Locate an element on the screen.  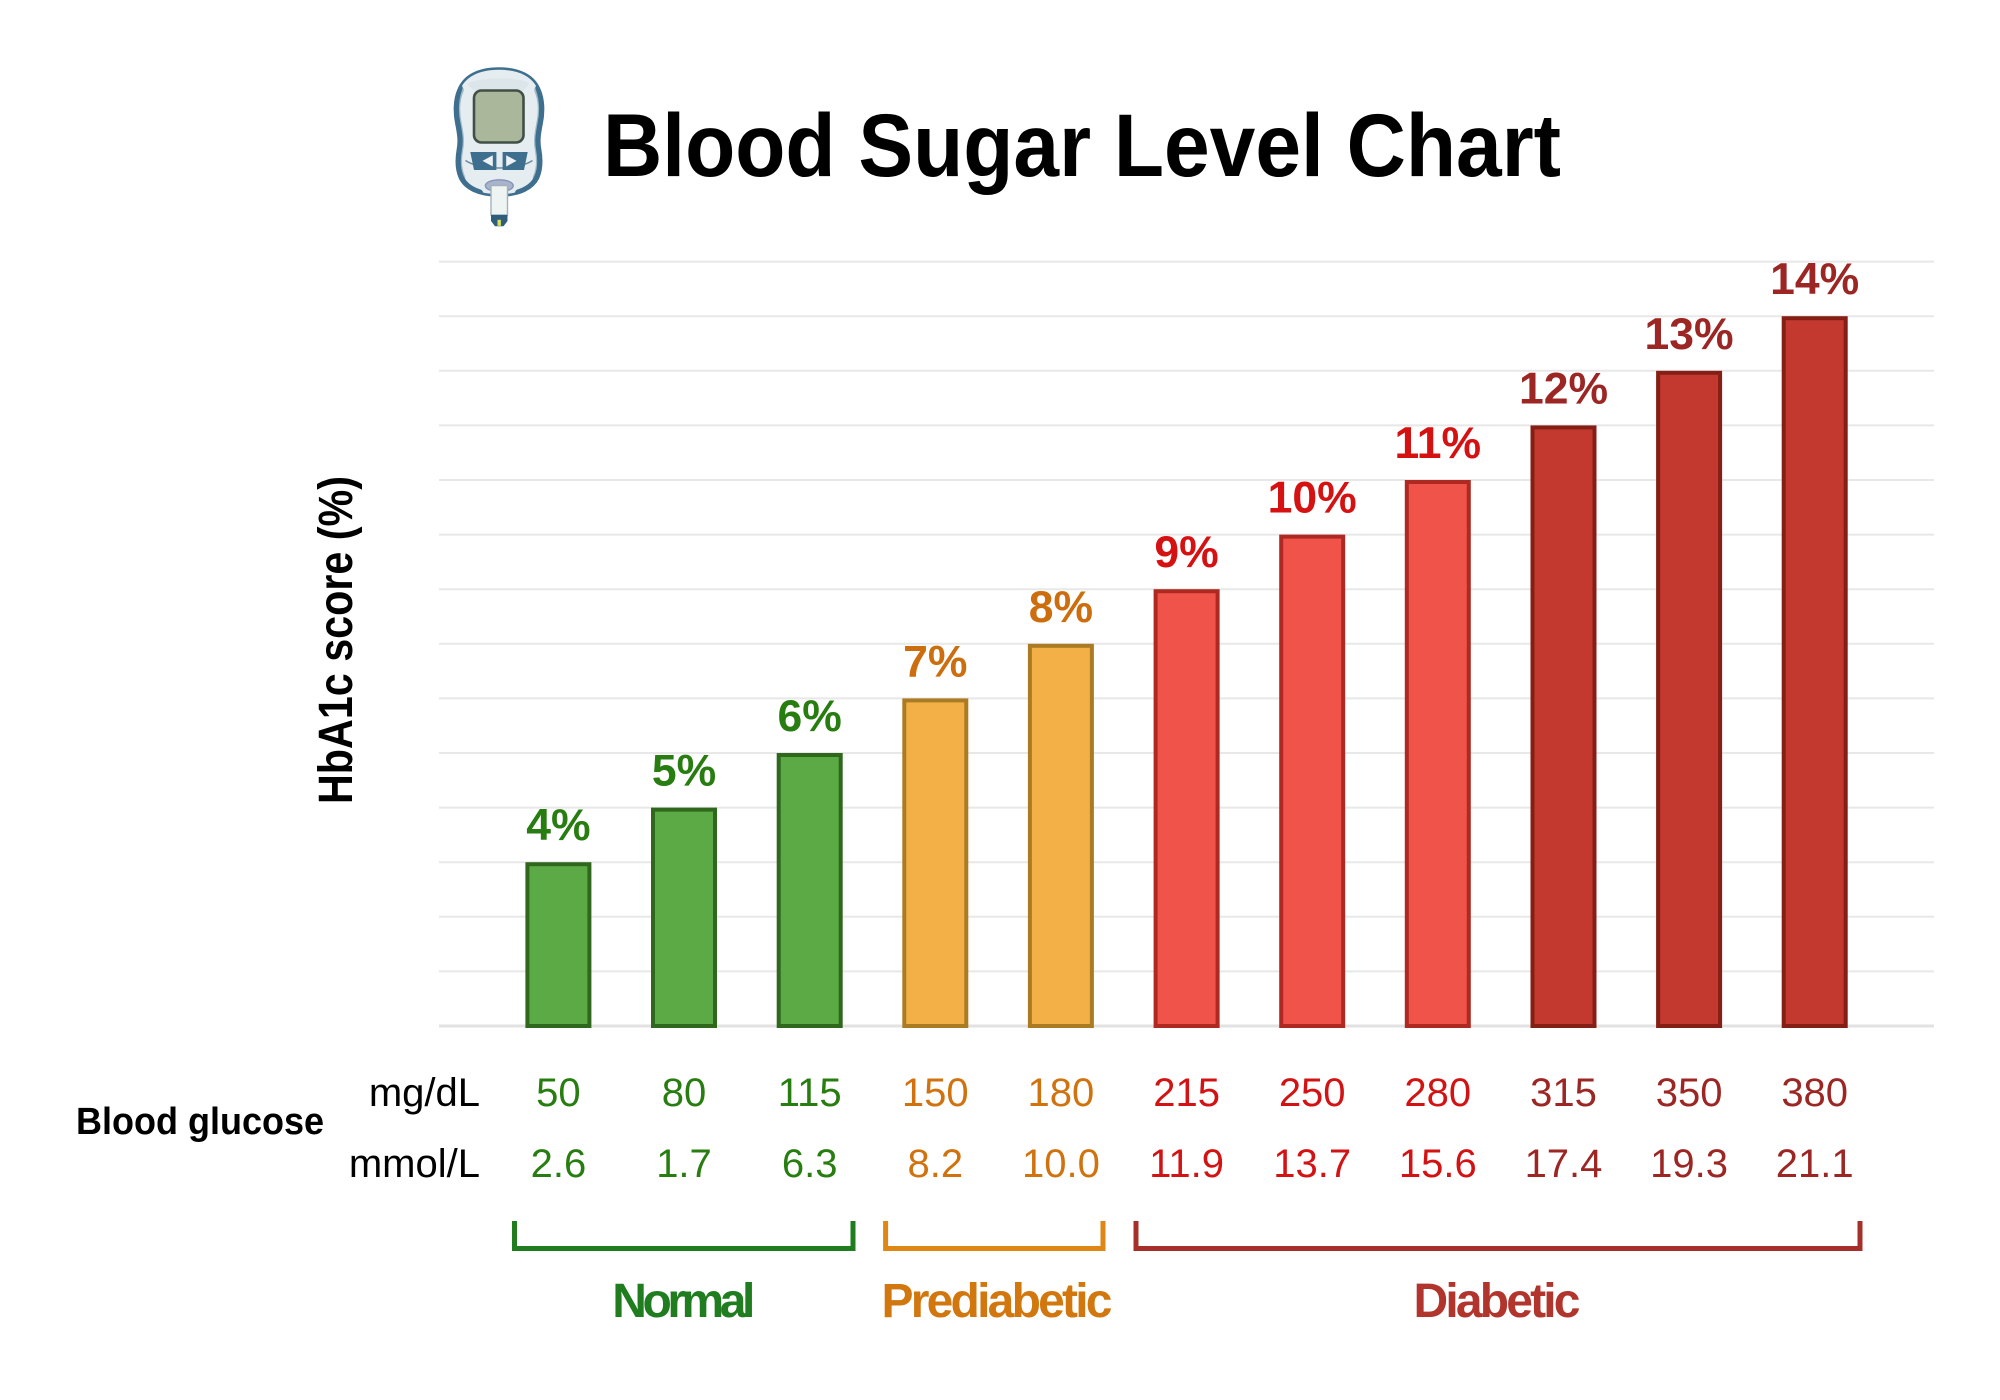
svg-text: 13% is located at coordinates (1689, 334).